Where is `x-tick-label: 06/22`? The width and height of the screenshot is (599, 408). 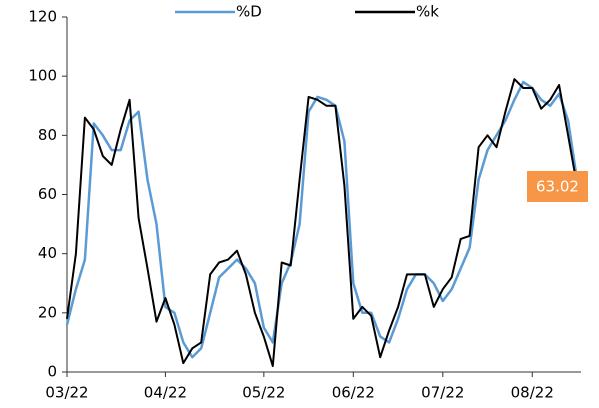 x-tick-label: 06/22 is located at coordinates (353, 393).